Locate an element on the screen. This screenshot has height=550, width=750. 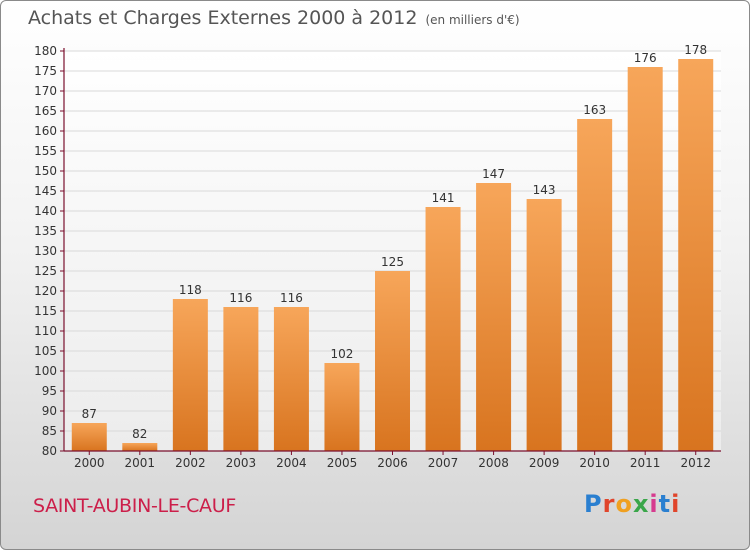
place-name: SAINT-AUBIN-LE-CAUF is located at coordinates (134, 506).